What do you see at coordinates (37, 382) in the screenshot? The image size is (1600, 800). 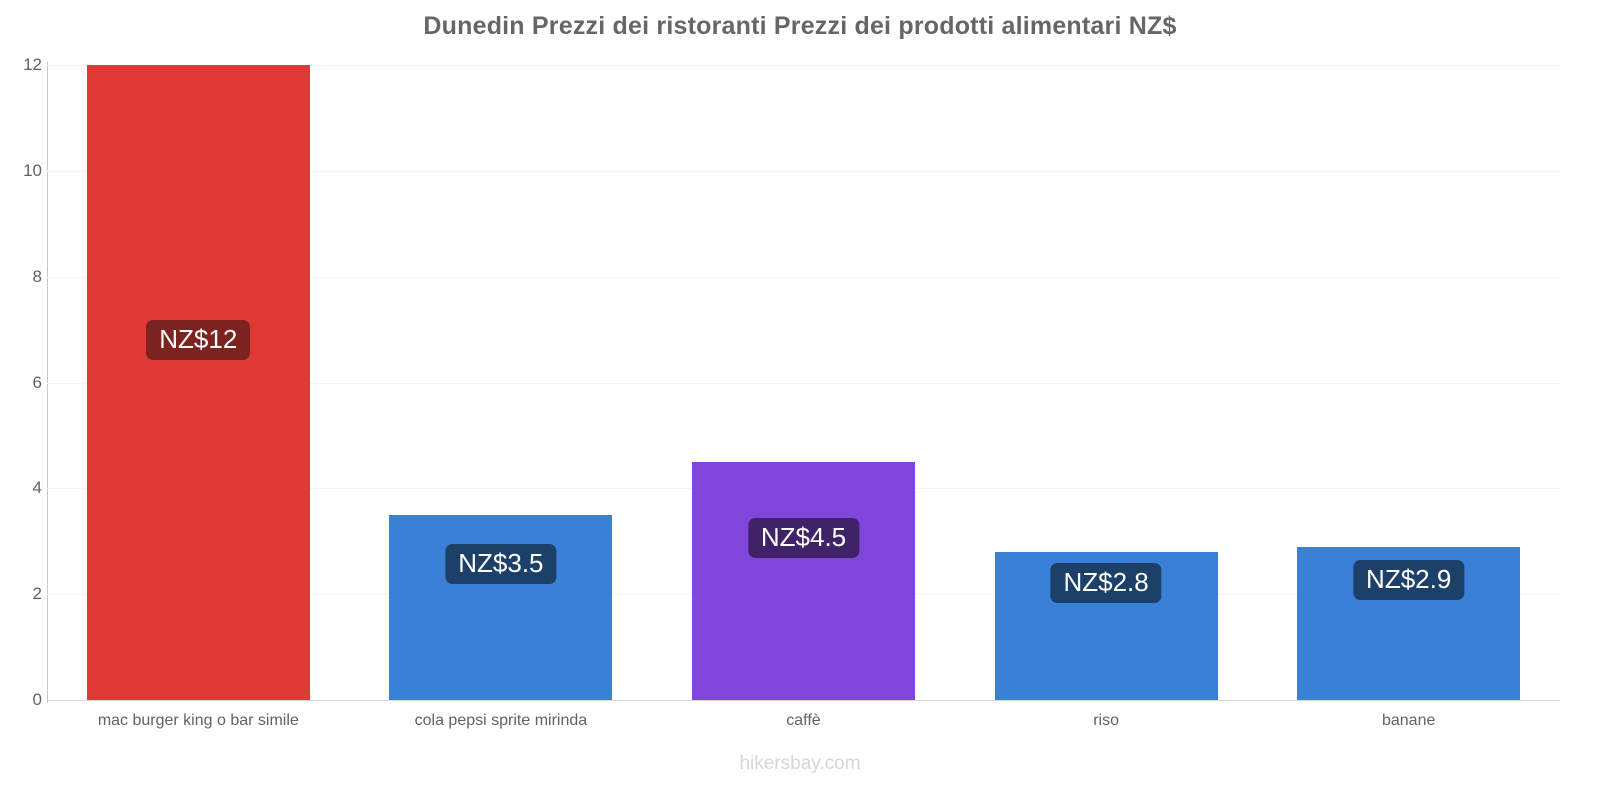 I see `y-axis-tick-label: 6` at bounding box center [37, 382].